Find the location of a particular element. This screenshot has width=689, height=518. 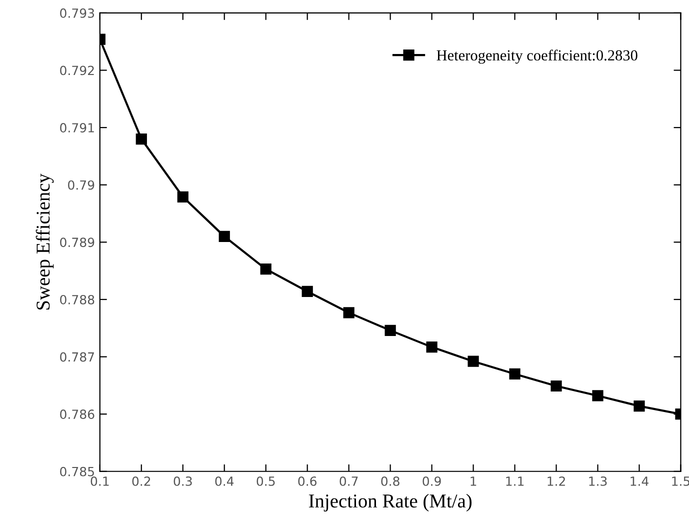

x-tick-label: 0.2 is located at coordinates (141, 481).